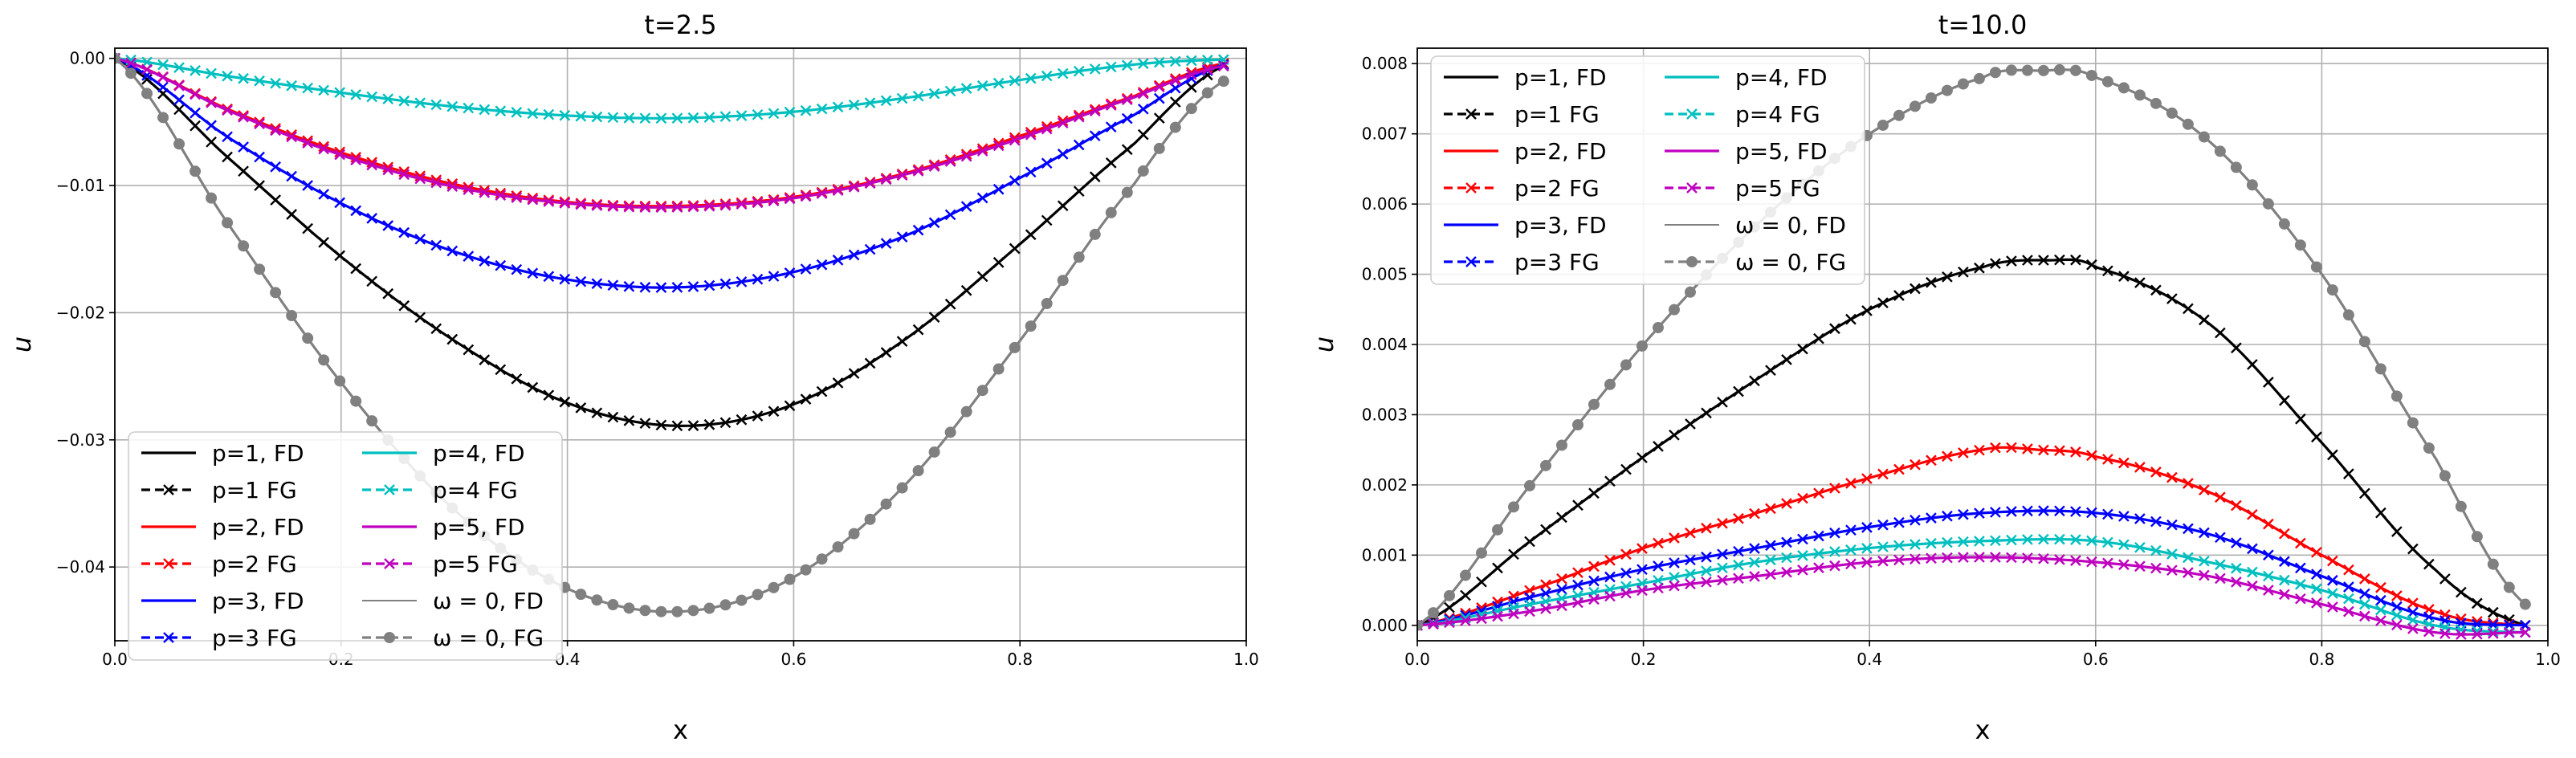  What do you see at coordinates (1385, 485) in the screenshot?
I see `y-tick-label: 0.002` at bounding box center [1385, 485].